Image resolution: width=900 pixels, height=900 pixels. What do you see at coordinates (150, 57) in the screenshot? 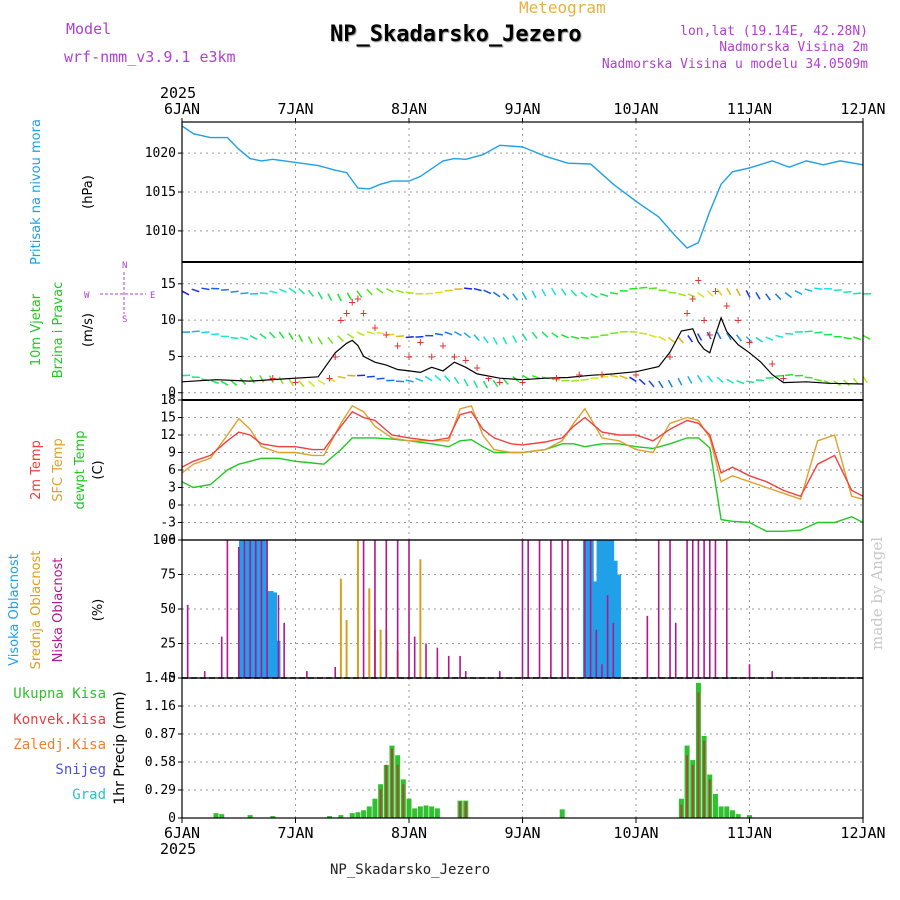
I see `model-name: wrf-nmm_v3.9.1 e3km` at bounding box center [150, 57].